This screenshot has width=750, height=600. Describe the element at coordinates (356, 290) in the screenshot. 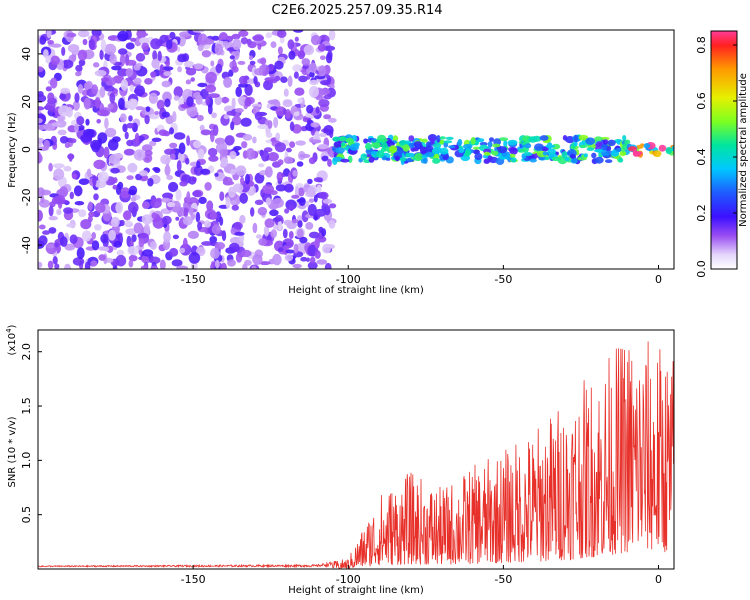

I see `spectrogram-x-label: Height of straight line (km)` at that location.